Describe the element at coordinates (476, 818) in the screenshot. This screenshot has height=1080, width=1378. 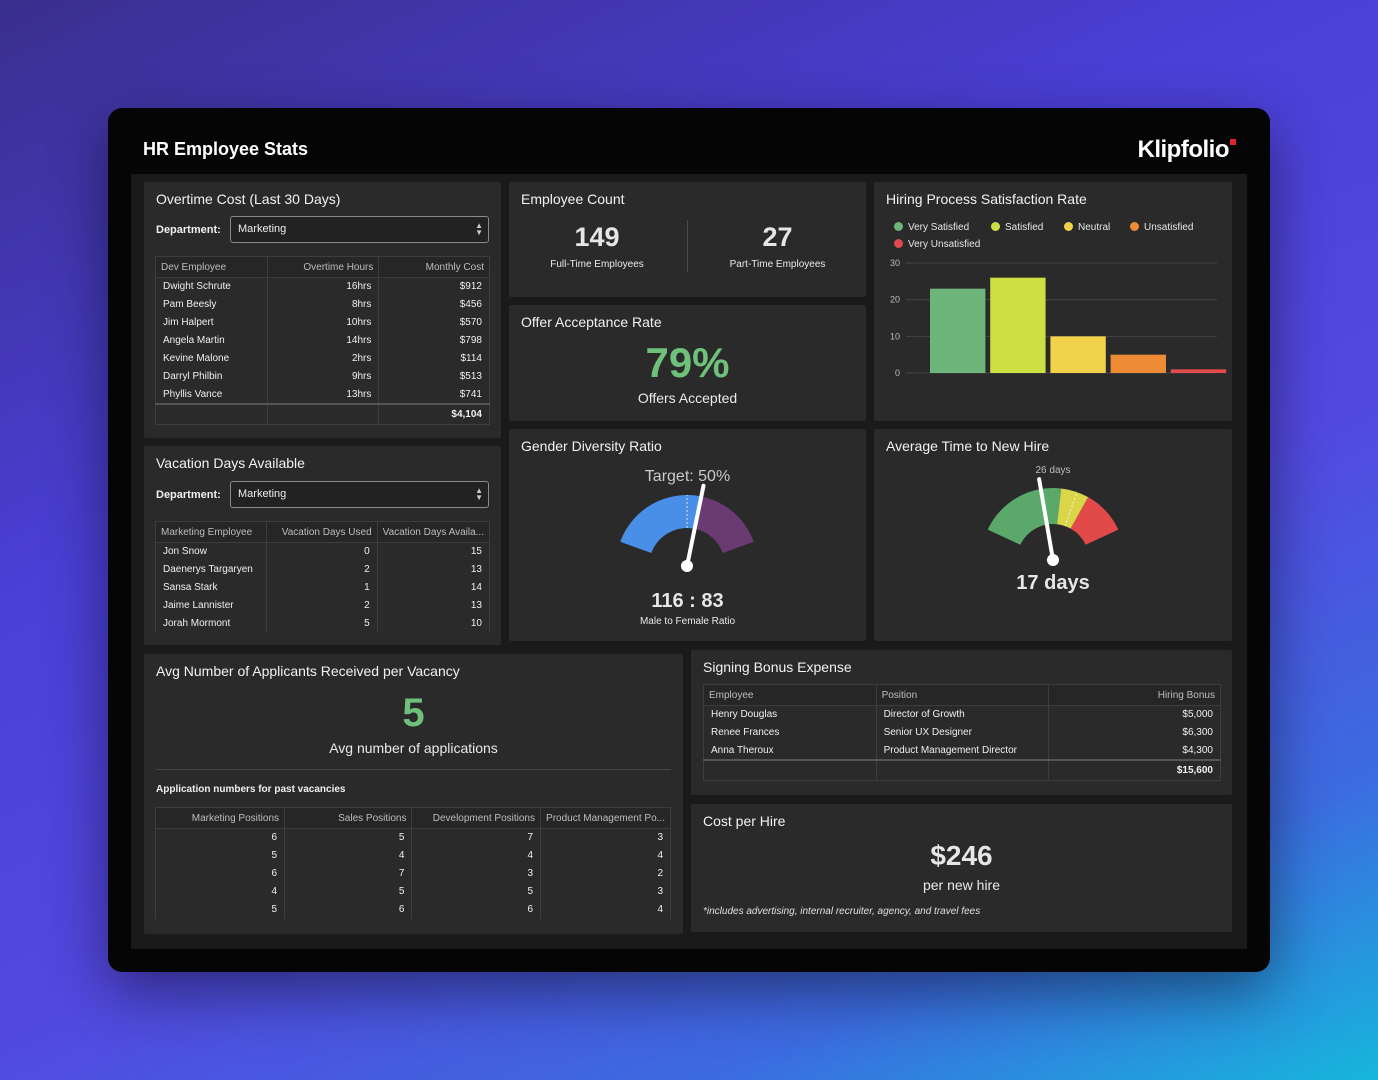
I see `column-header: Development Positions` at that location.